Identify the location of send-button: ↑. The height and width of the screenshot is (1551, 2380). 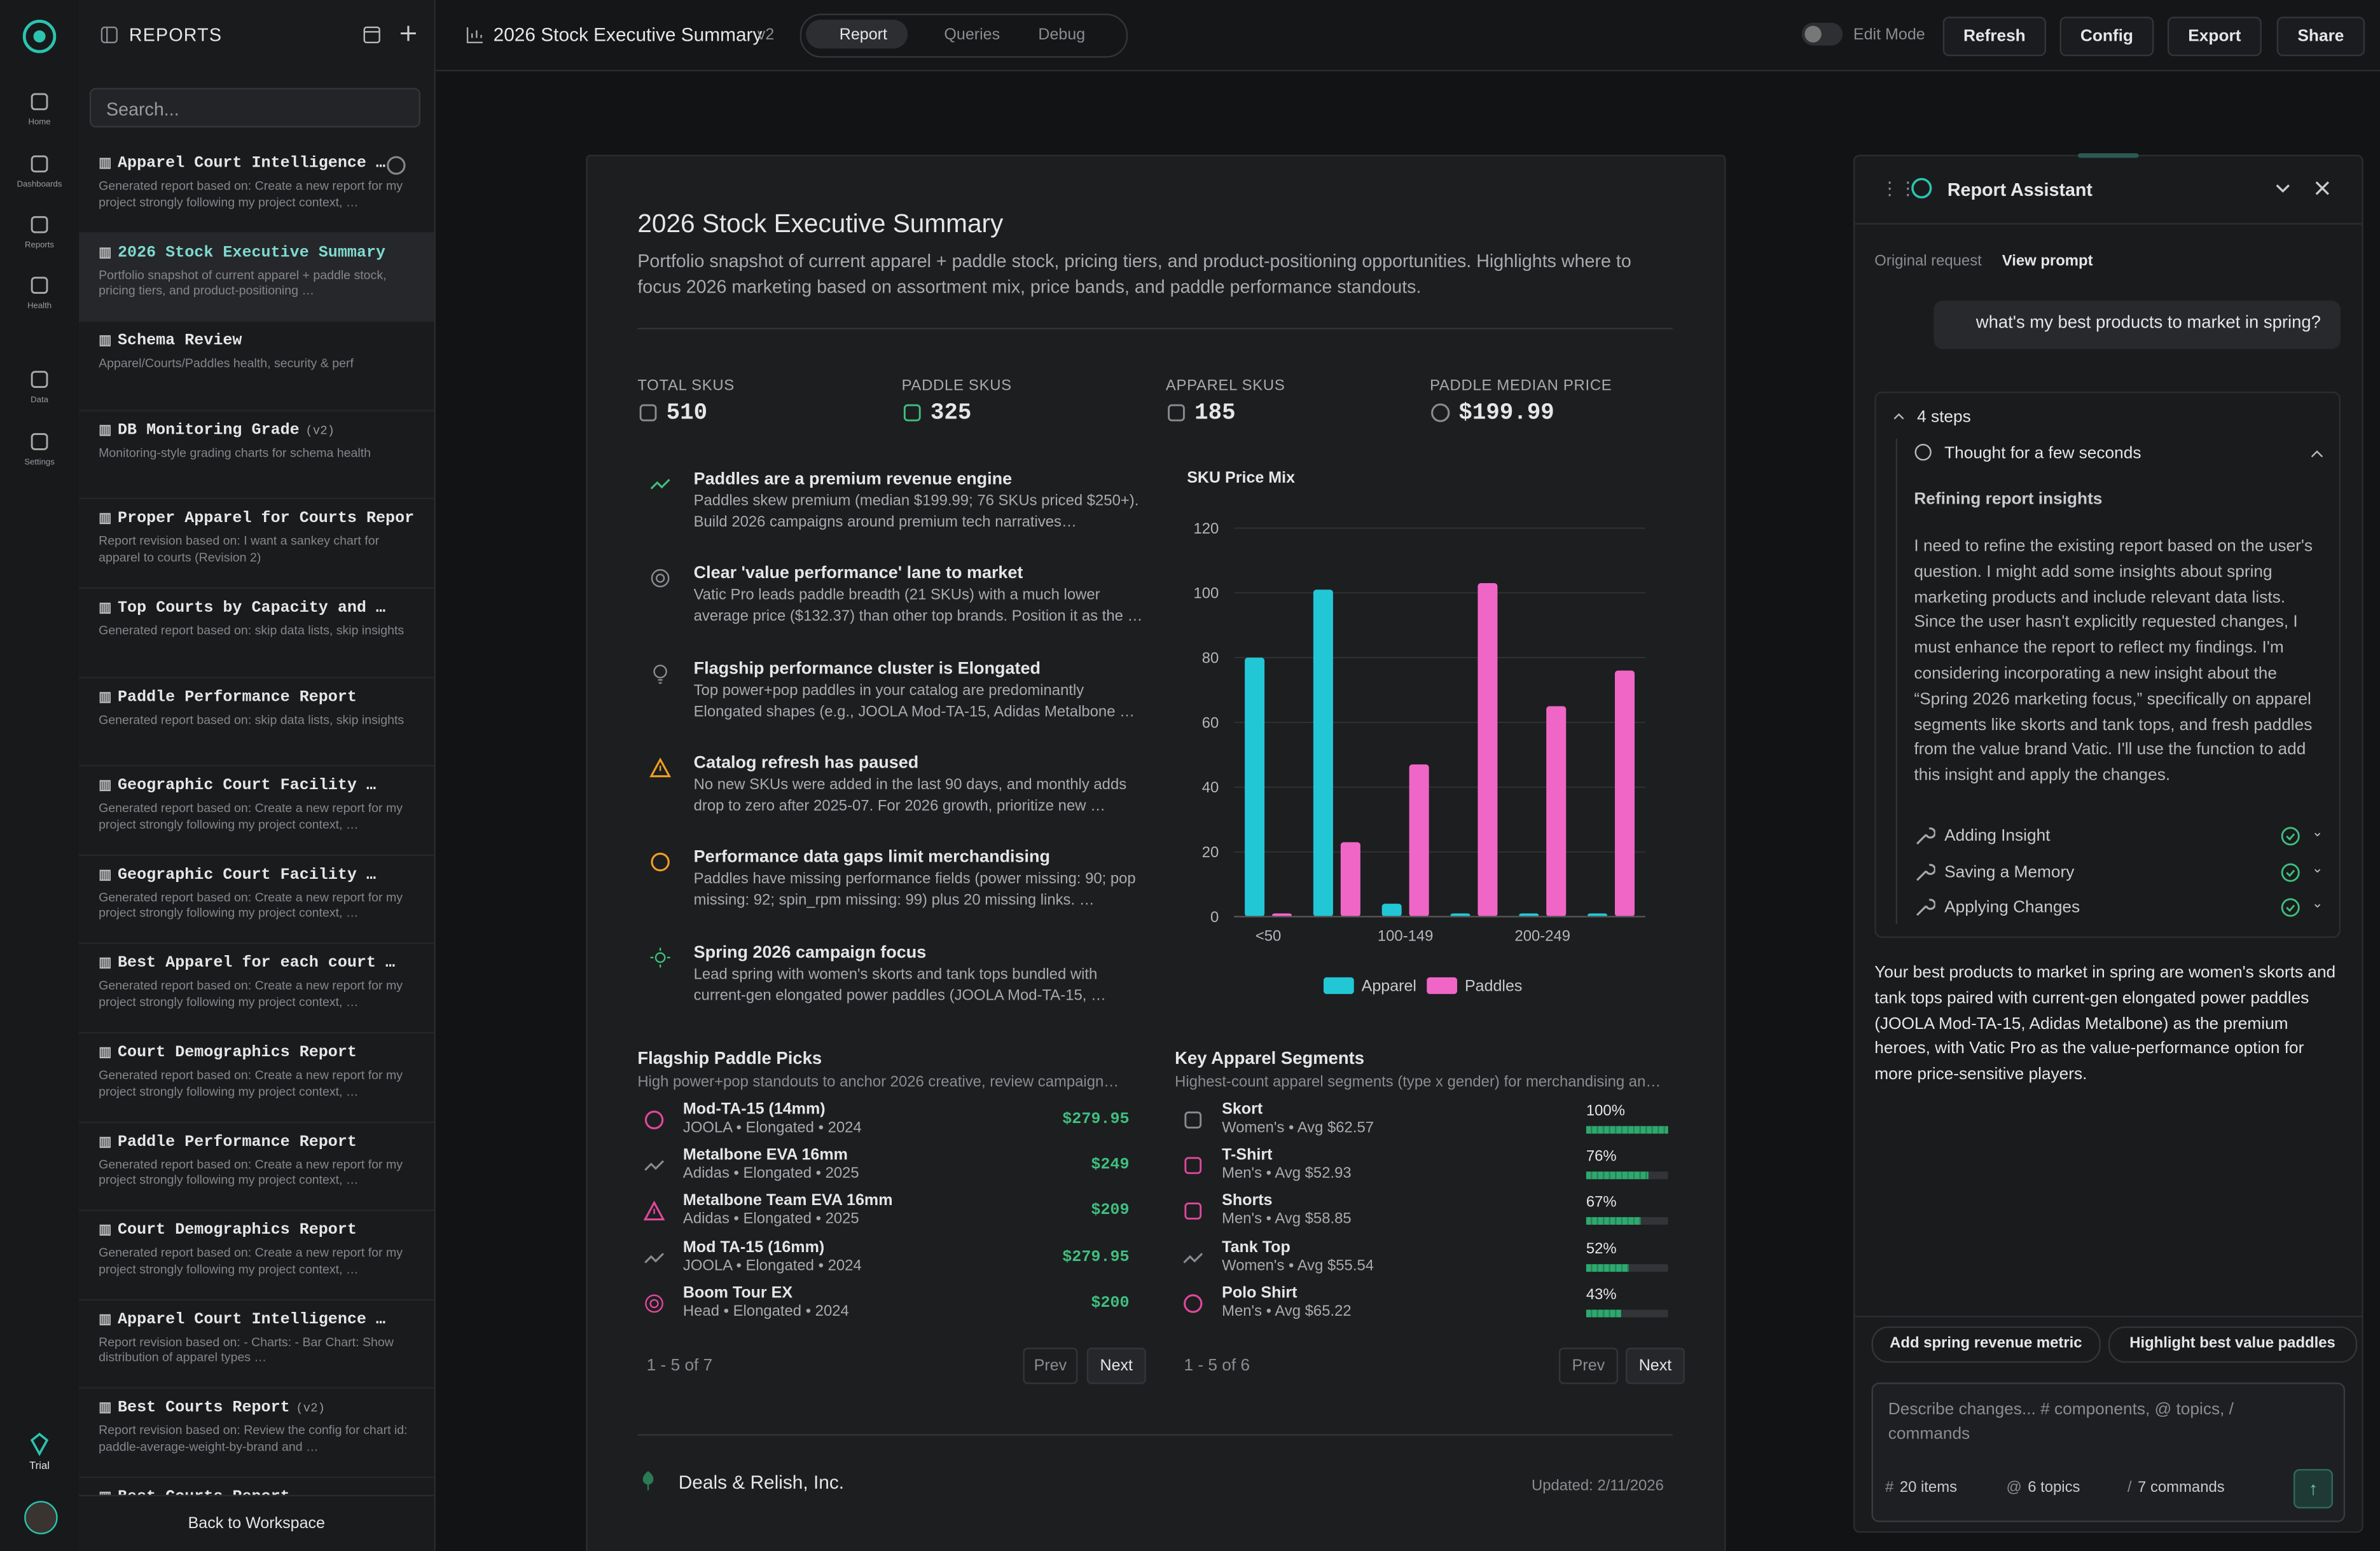
(2313, 1489).